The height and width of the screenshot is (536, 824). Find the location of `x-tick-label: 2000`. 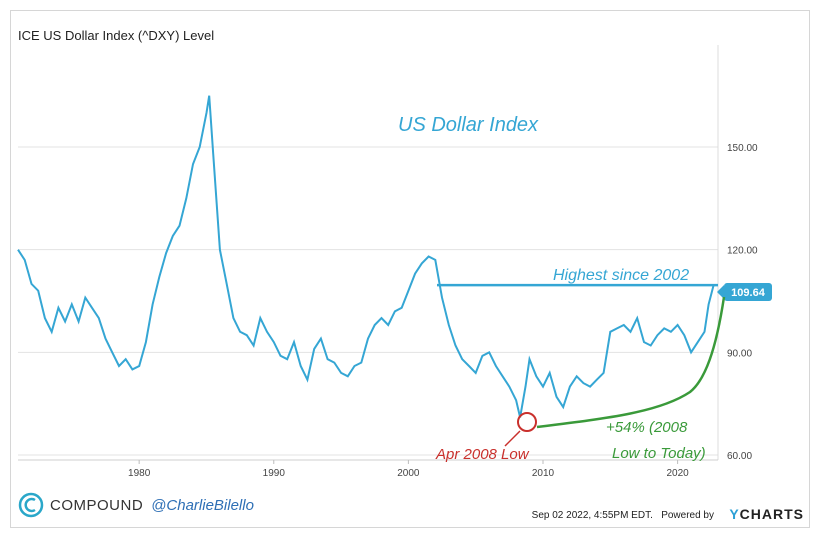

x-tick-label: 2000 is located at coordinates (408, 473).